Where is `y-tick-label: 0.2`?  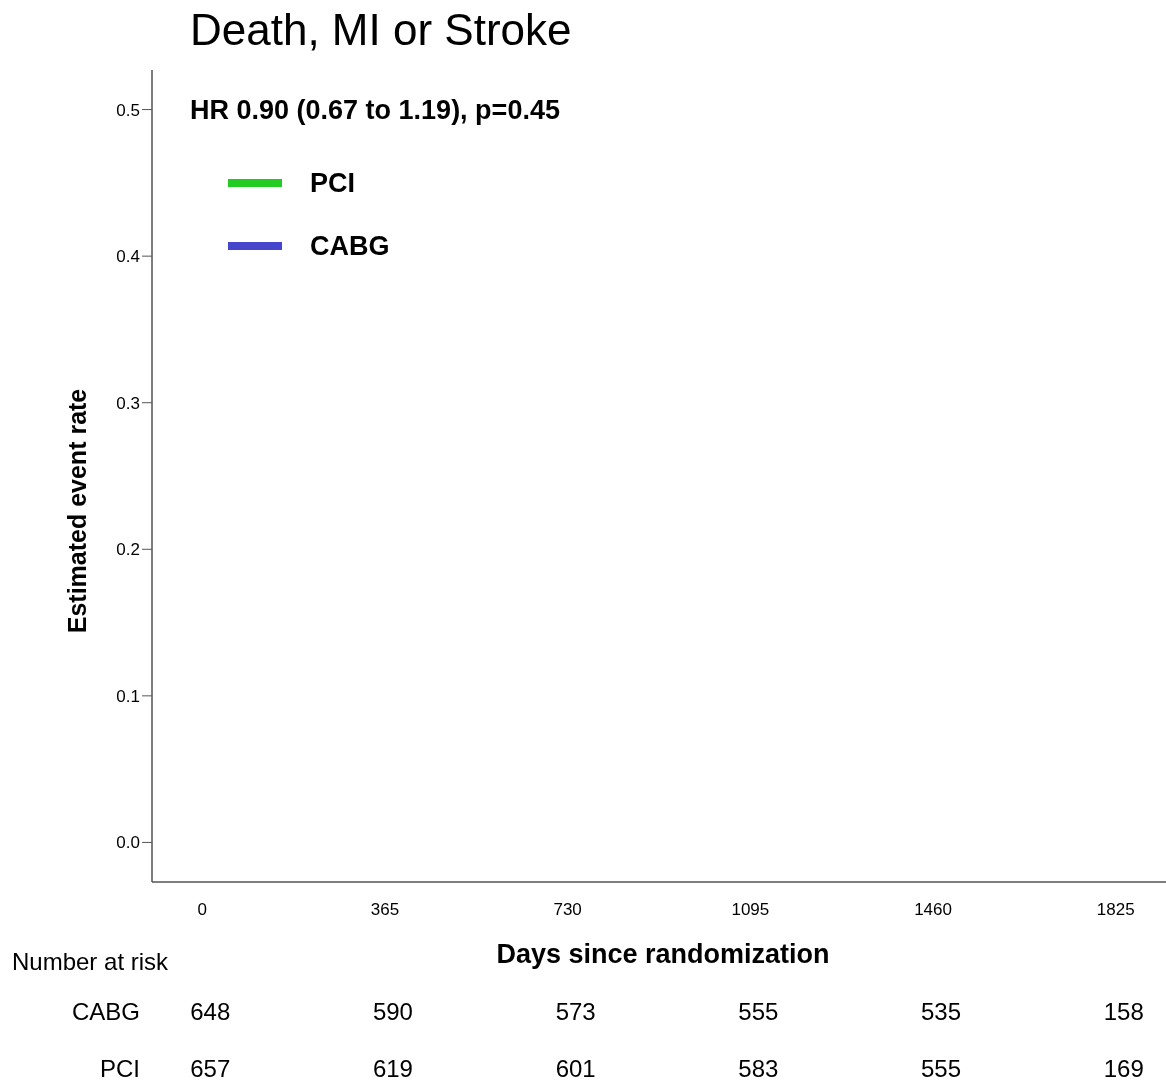
y-tick-label: 0.2 is located at coordinates (128, 550).